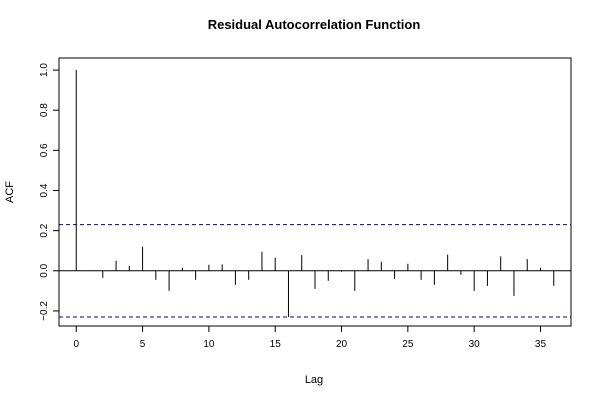 Image resolution: width=599 pixels, height=400 pixels. What do you see at coordinates (314, 24) in the screenshot?
I see `chart-title: Residual Autocorrelation Function` at bounding box center [314, 24].